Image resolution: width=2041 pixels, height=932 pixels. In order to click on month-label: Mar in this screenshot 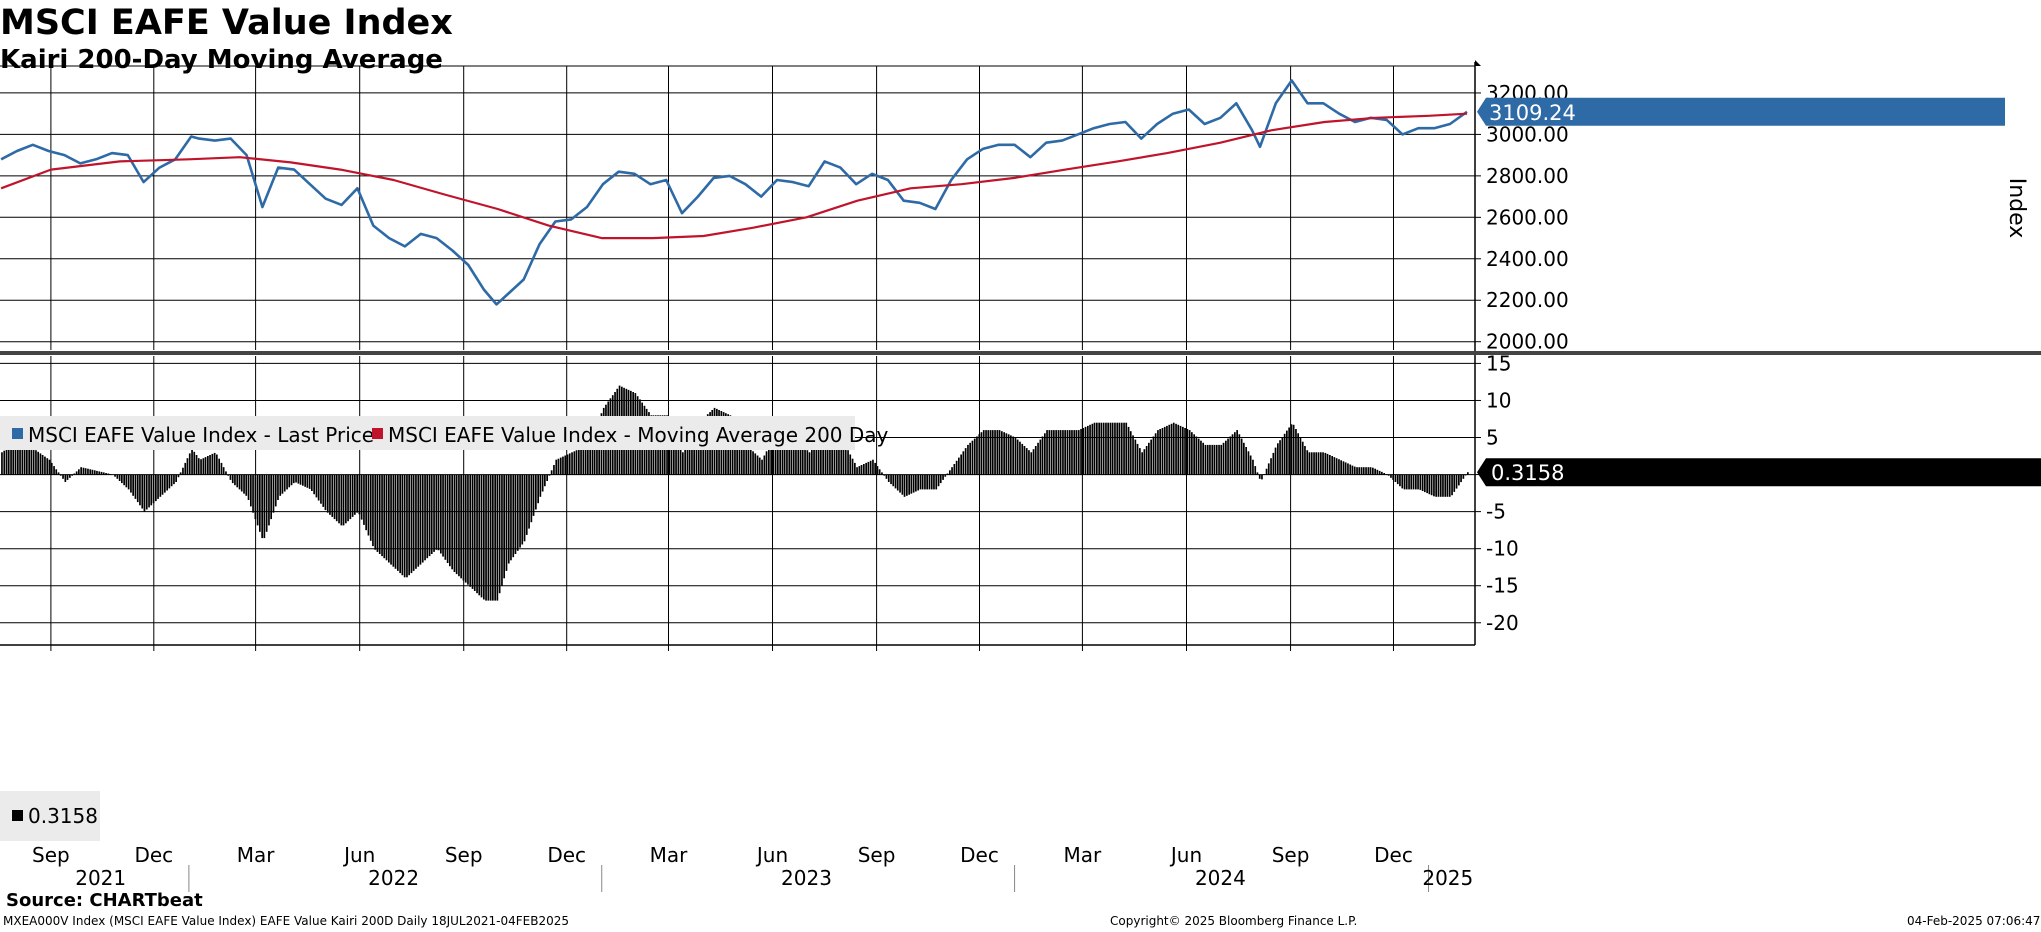, I will do `click(1083, 855)`.